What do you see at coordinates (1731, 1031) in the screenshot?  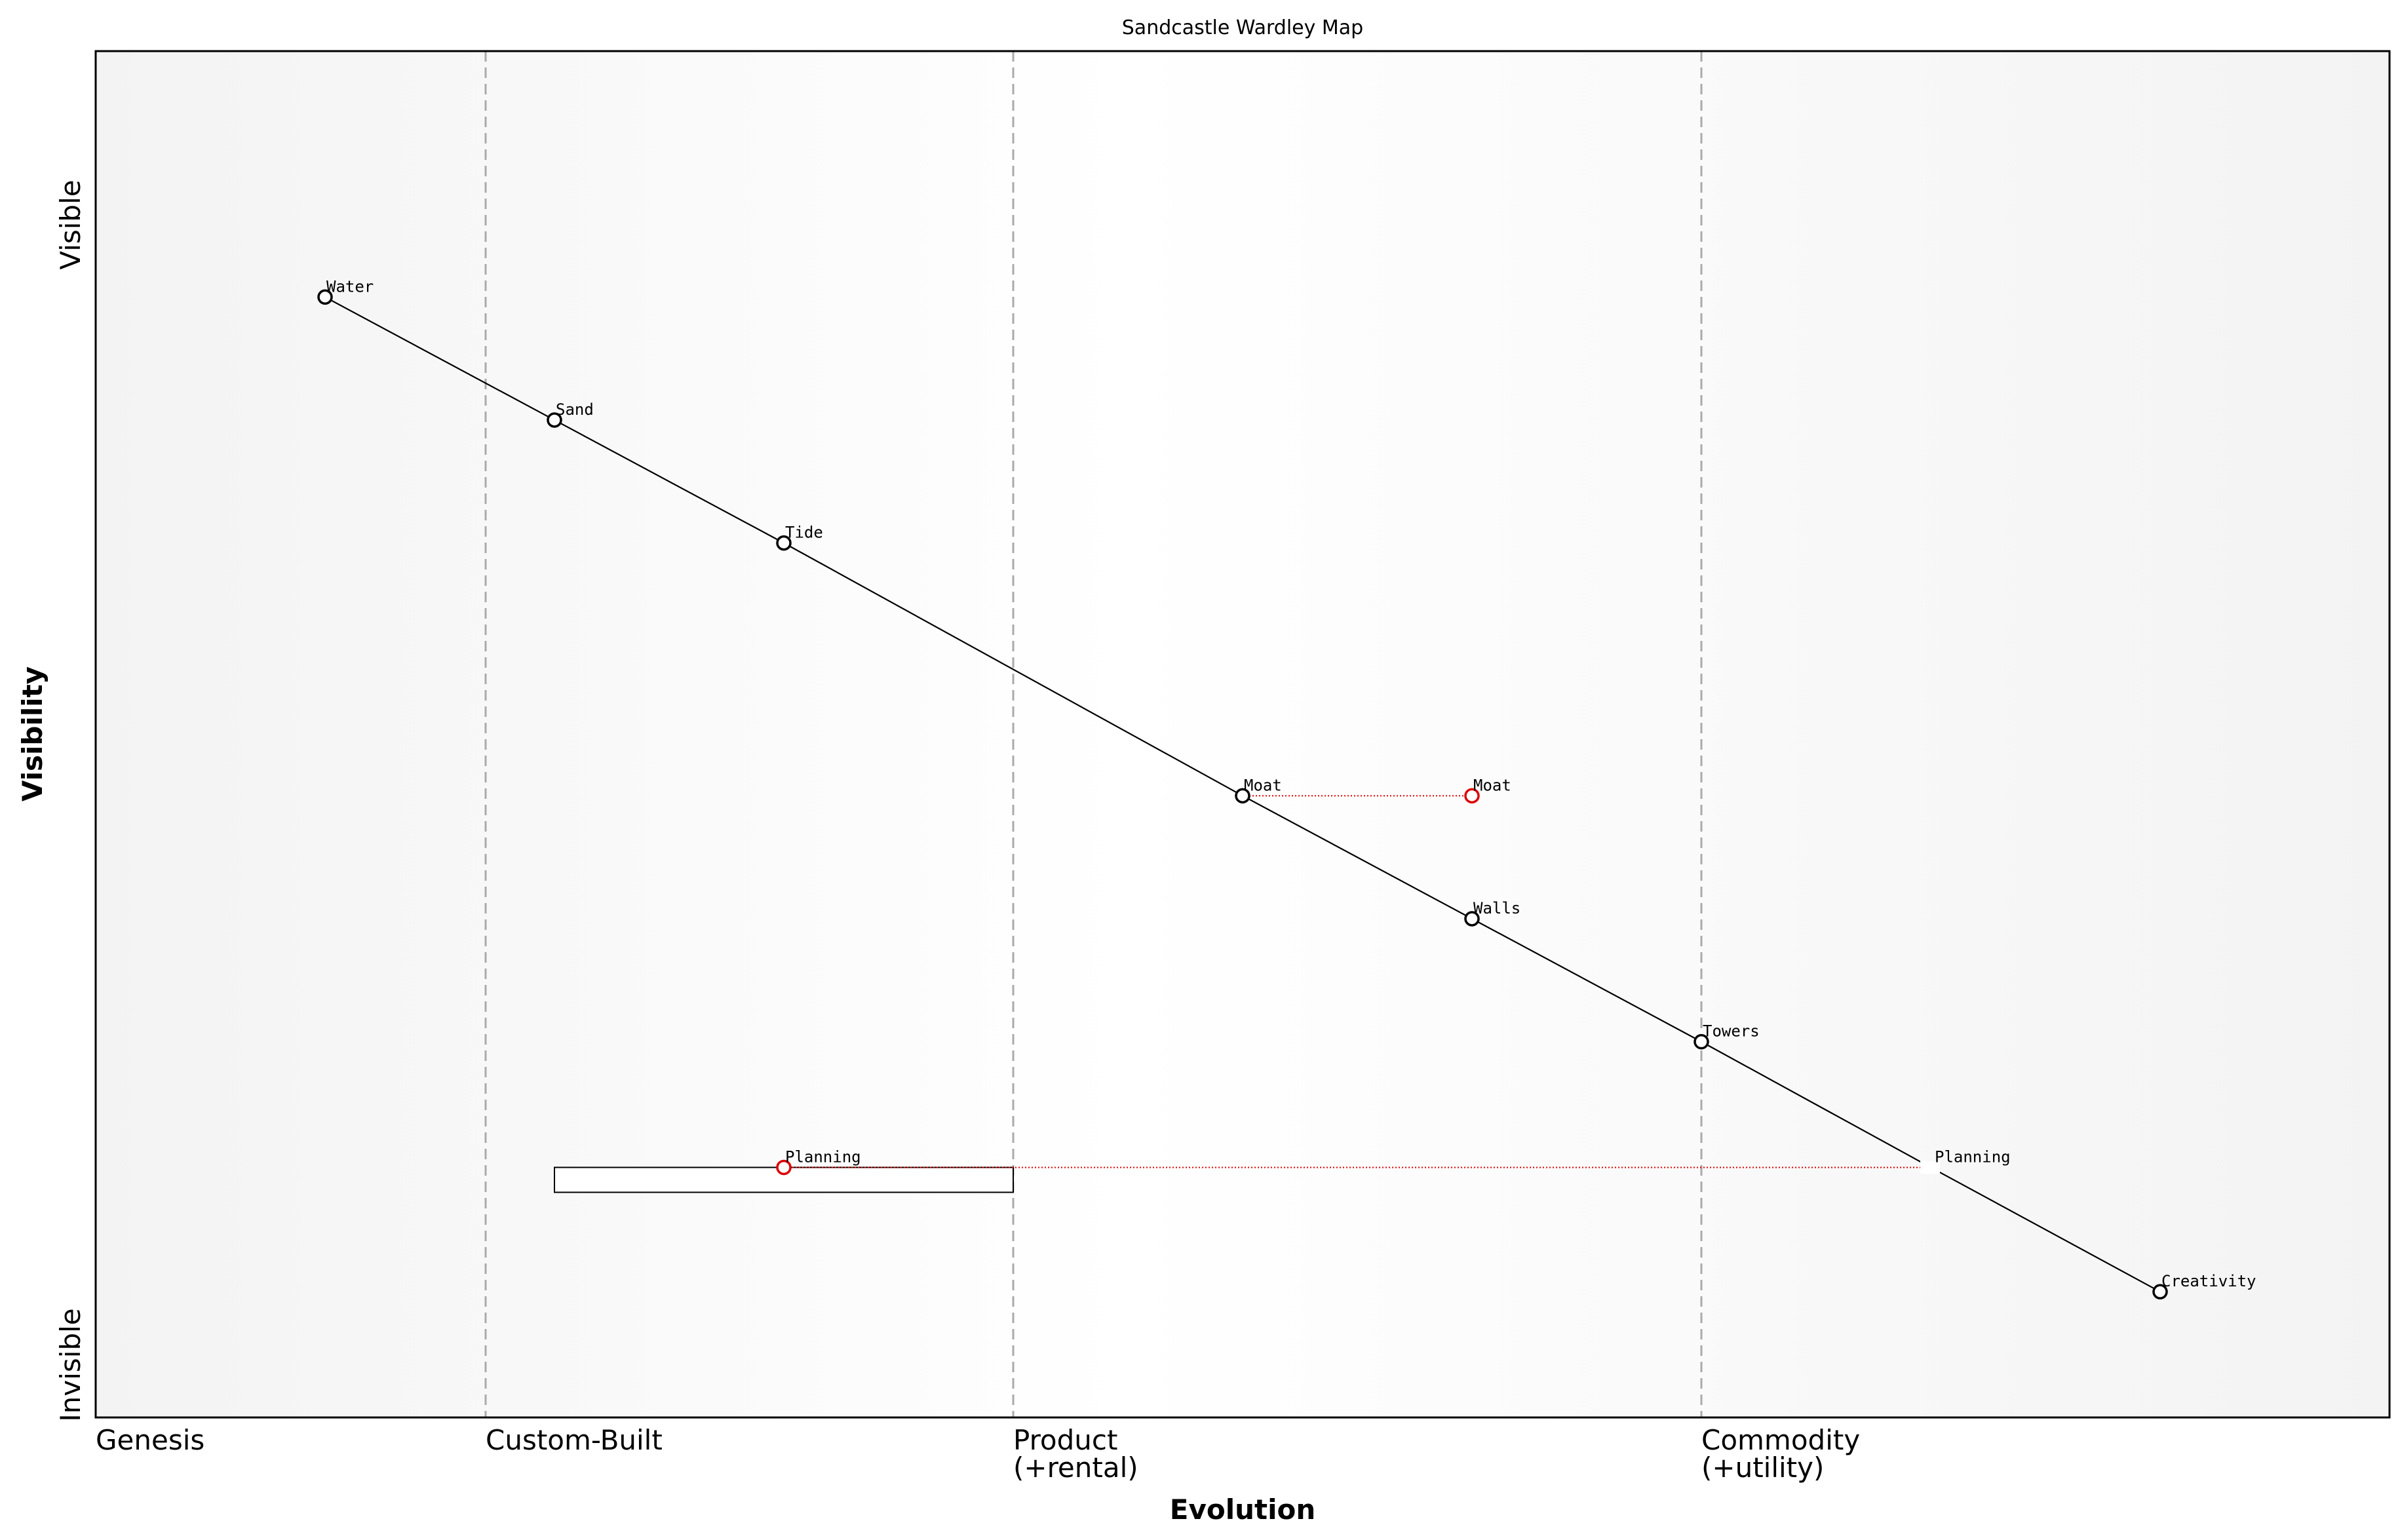 I see `component-label-towers: Towers` at bounding box center [1731, 1031].